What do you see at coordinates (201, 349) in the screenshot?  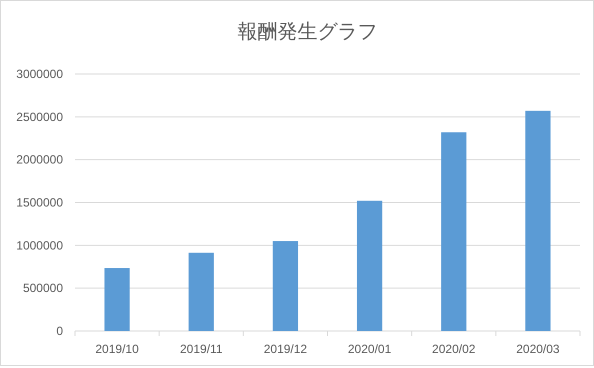 I see `x-tick-label: 2019/11` at bounding box center [201, 349].